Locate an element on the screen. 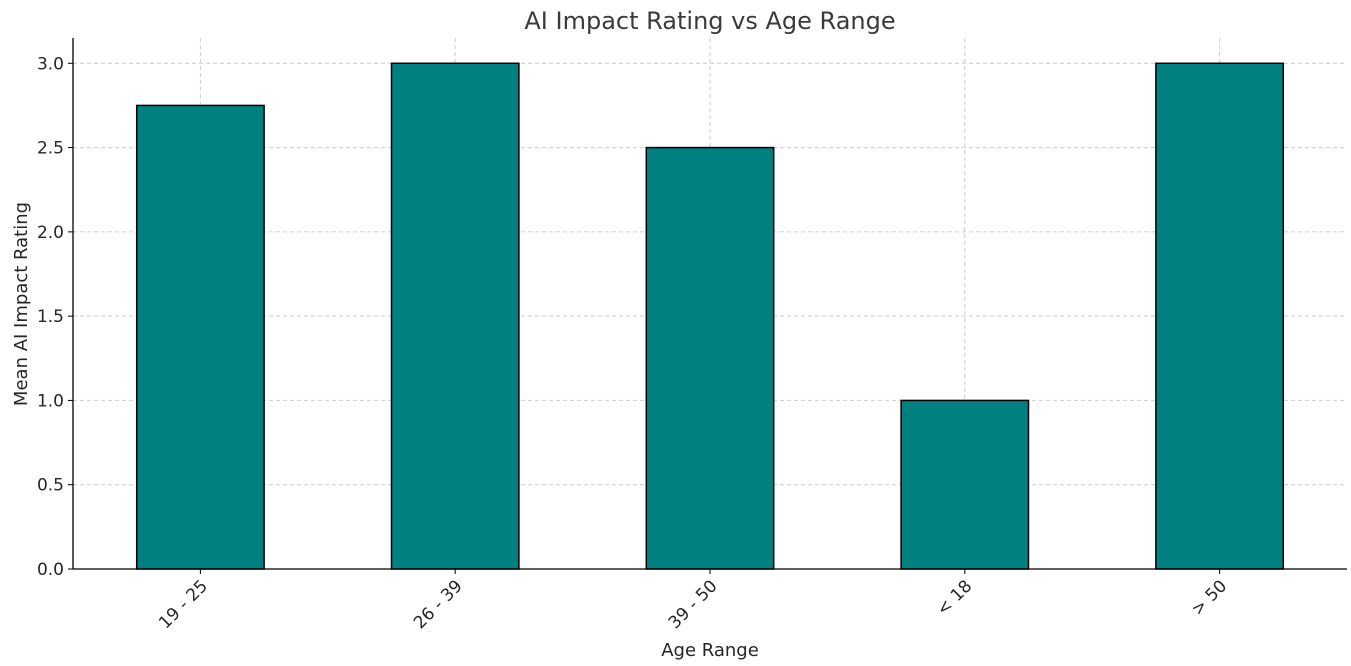 This screenshot has width=1351, height=666. chart-title: AI Impact Rating vs Age Range is located at coordinates (709, 21).